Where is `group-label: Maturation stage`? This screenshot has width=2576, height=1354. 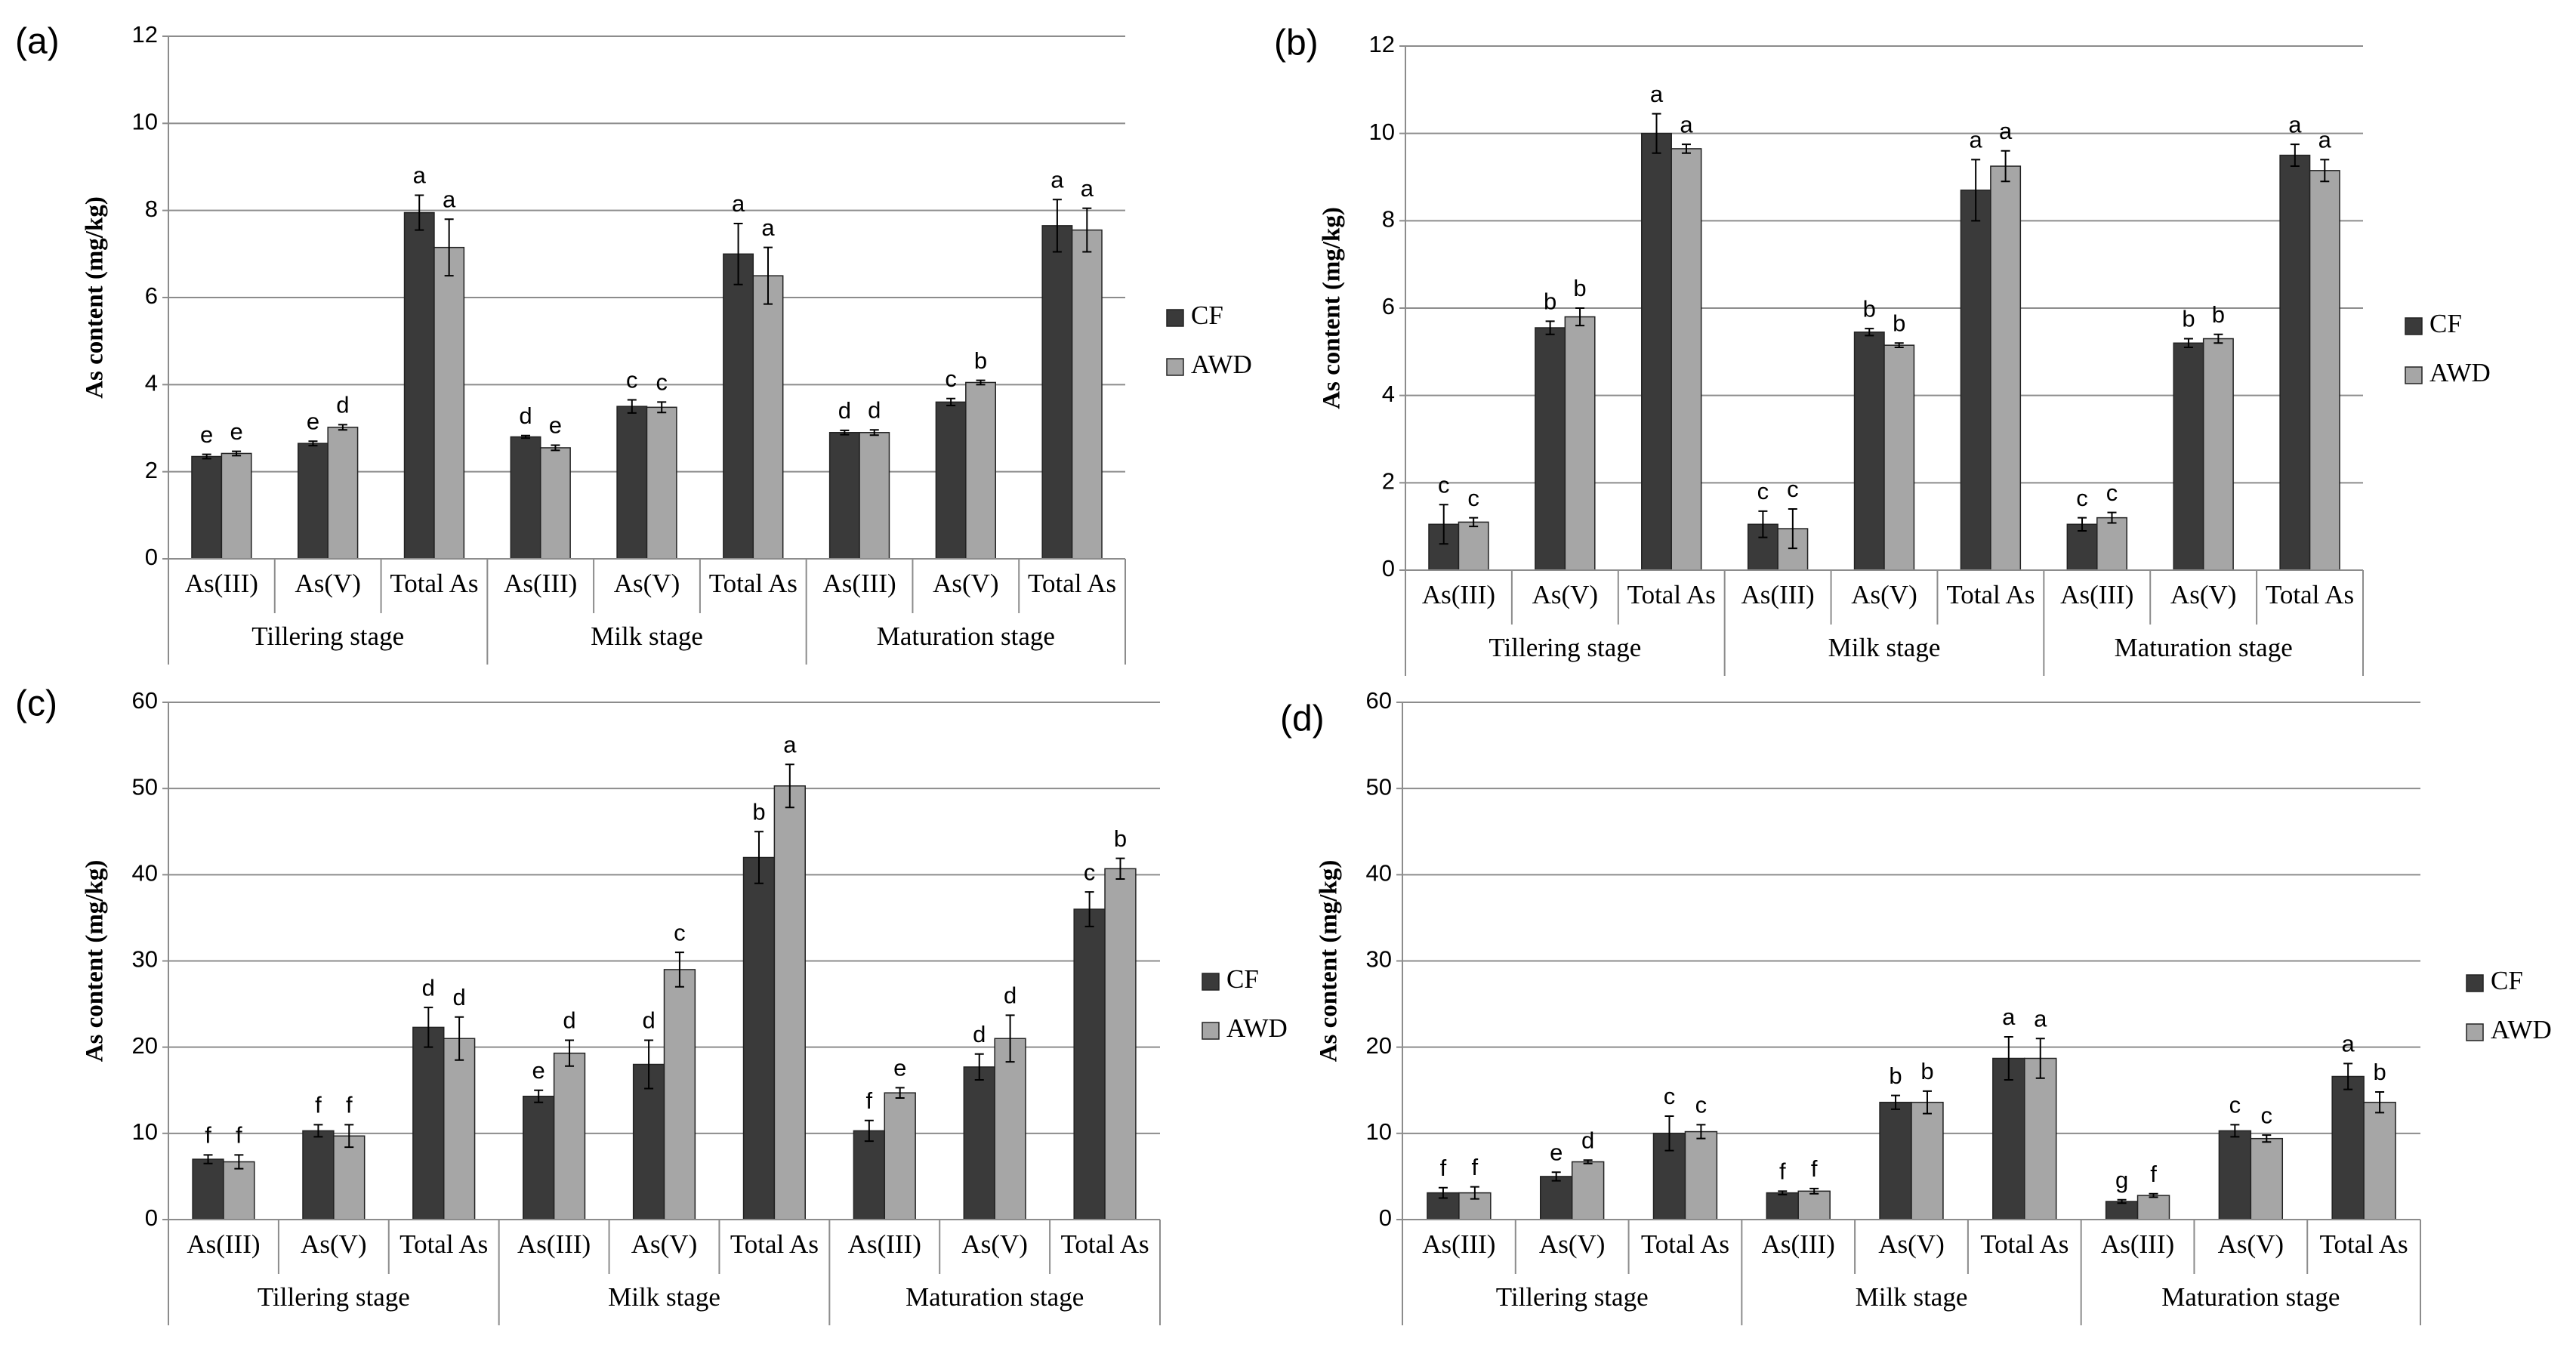
group-label: Maturation stage is located at coordinates (2204, 647).